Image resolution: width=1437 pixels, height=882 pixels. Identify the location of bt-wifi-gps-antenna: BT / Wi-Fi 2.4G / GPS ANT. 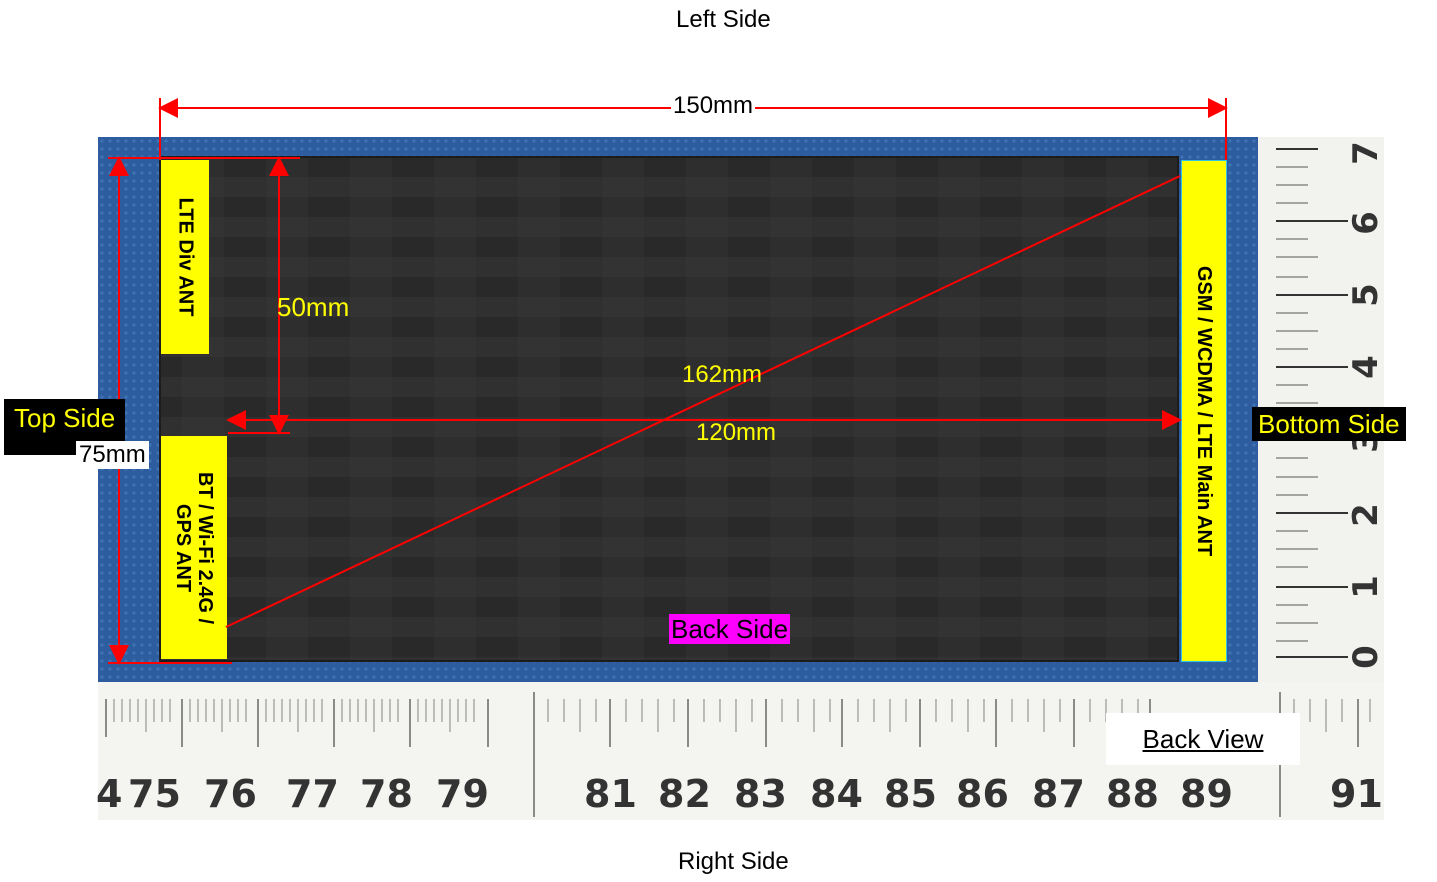
(194, 547).